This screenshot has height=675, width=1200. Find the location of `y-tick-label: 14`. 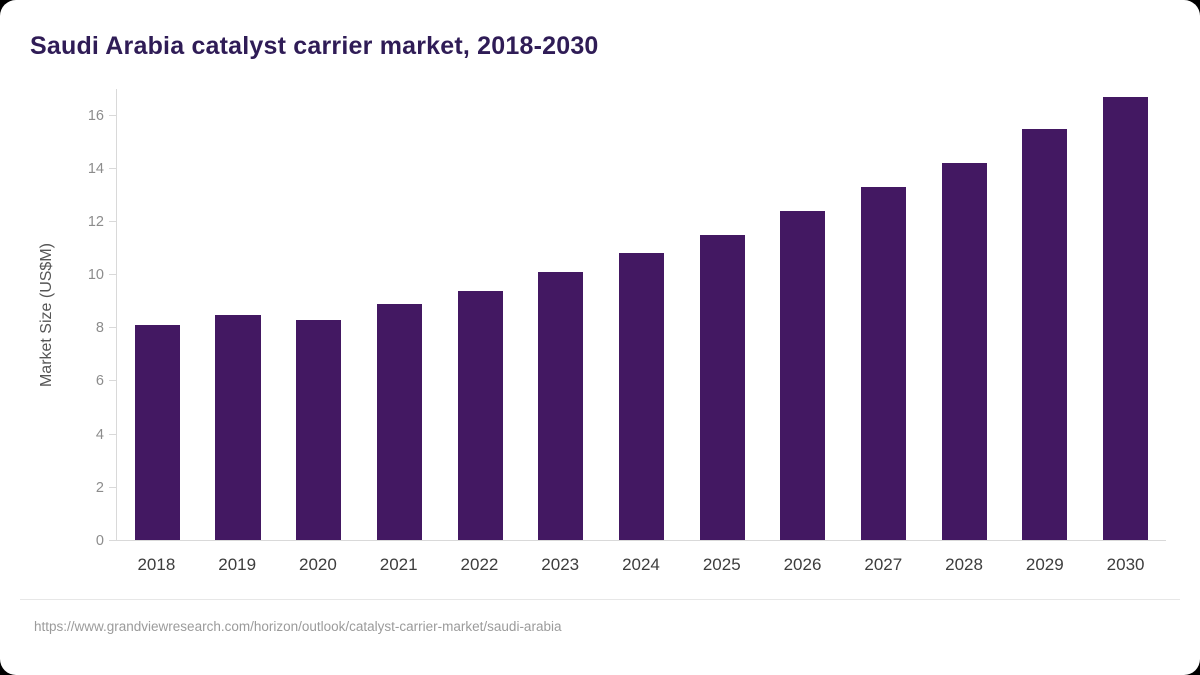

y-tick-label: 14 is located at coordinates (95, 168).